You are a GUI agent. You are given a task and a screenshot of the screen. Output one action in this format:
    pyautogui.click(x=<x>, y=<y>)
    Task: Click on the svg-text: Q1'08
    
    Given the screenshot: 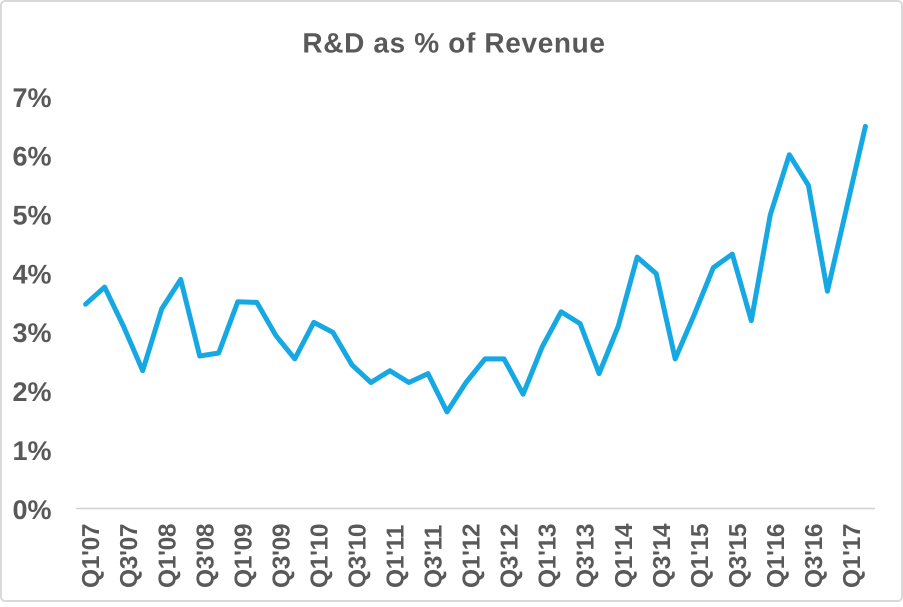 What is the action you would take?
    pyautogui.click(x=167, y=556)
    